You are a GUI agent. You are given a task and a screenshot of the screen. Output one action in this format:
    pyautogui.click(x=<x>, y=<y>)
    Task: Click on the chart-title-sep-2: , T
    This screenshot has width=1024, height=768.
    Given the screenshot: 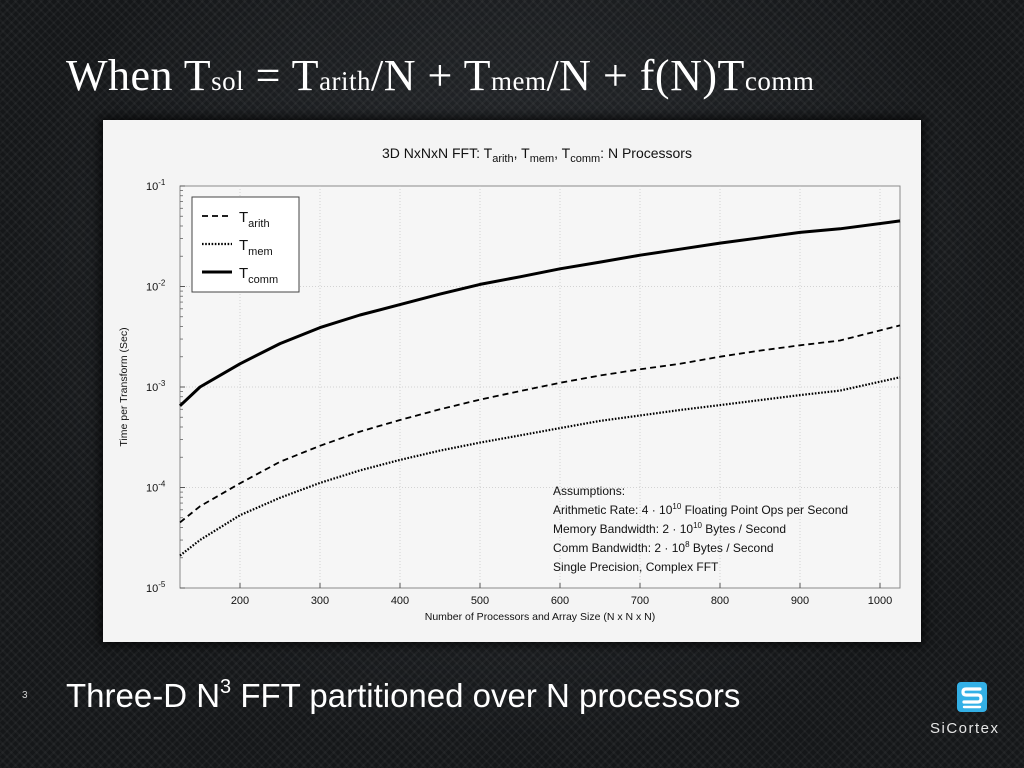 What is the action you would take?
    pyautogui.click(x=562, y=153)
    